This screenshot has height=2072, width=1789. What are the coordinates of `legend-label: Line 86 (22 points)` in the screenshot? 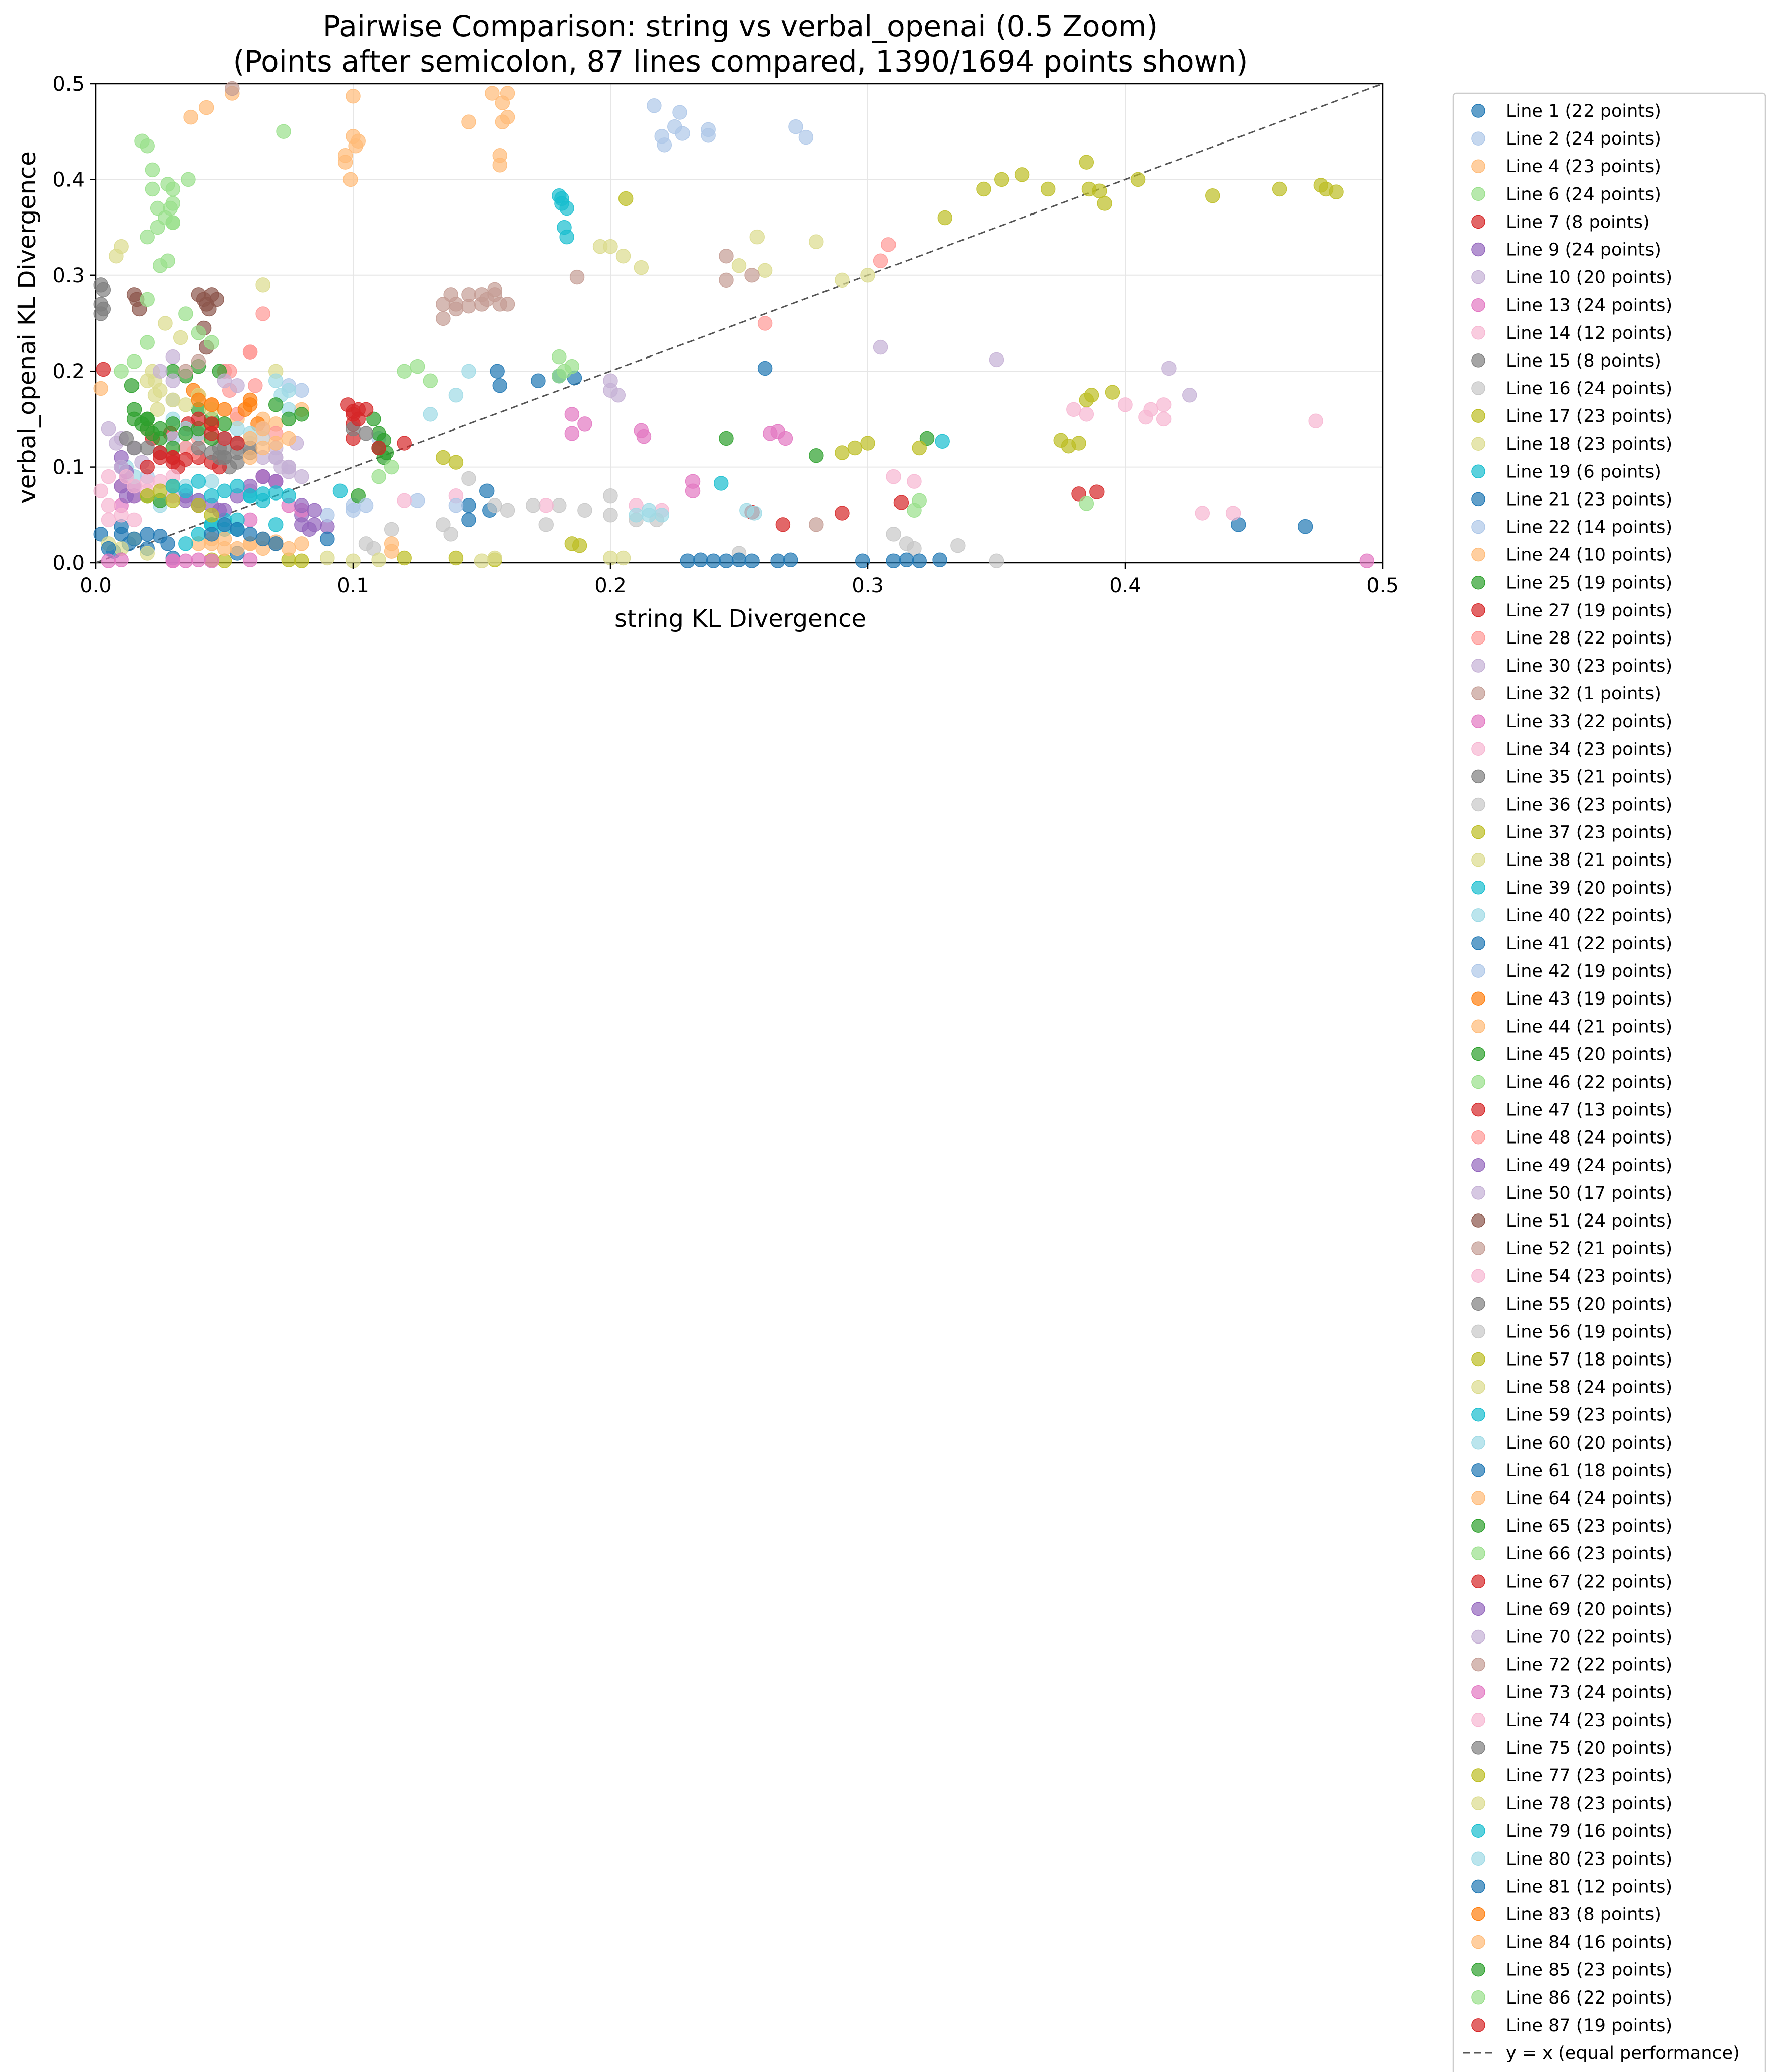 It's located at (1589, 1998).